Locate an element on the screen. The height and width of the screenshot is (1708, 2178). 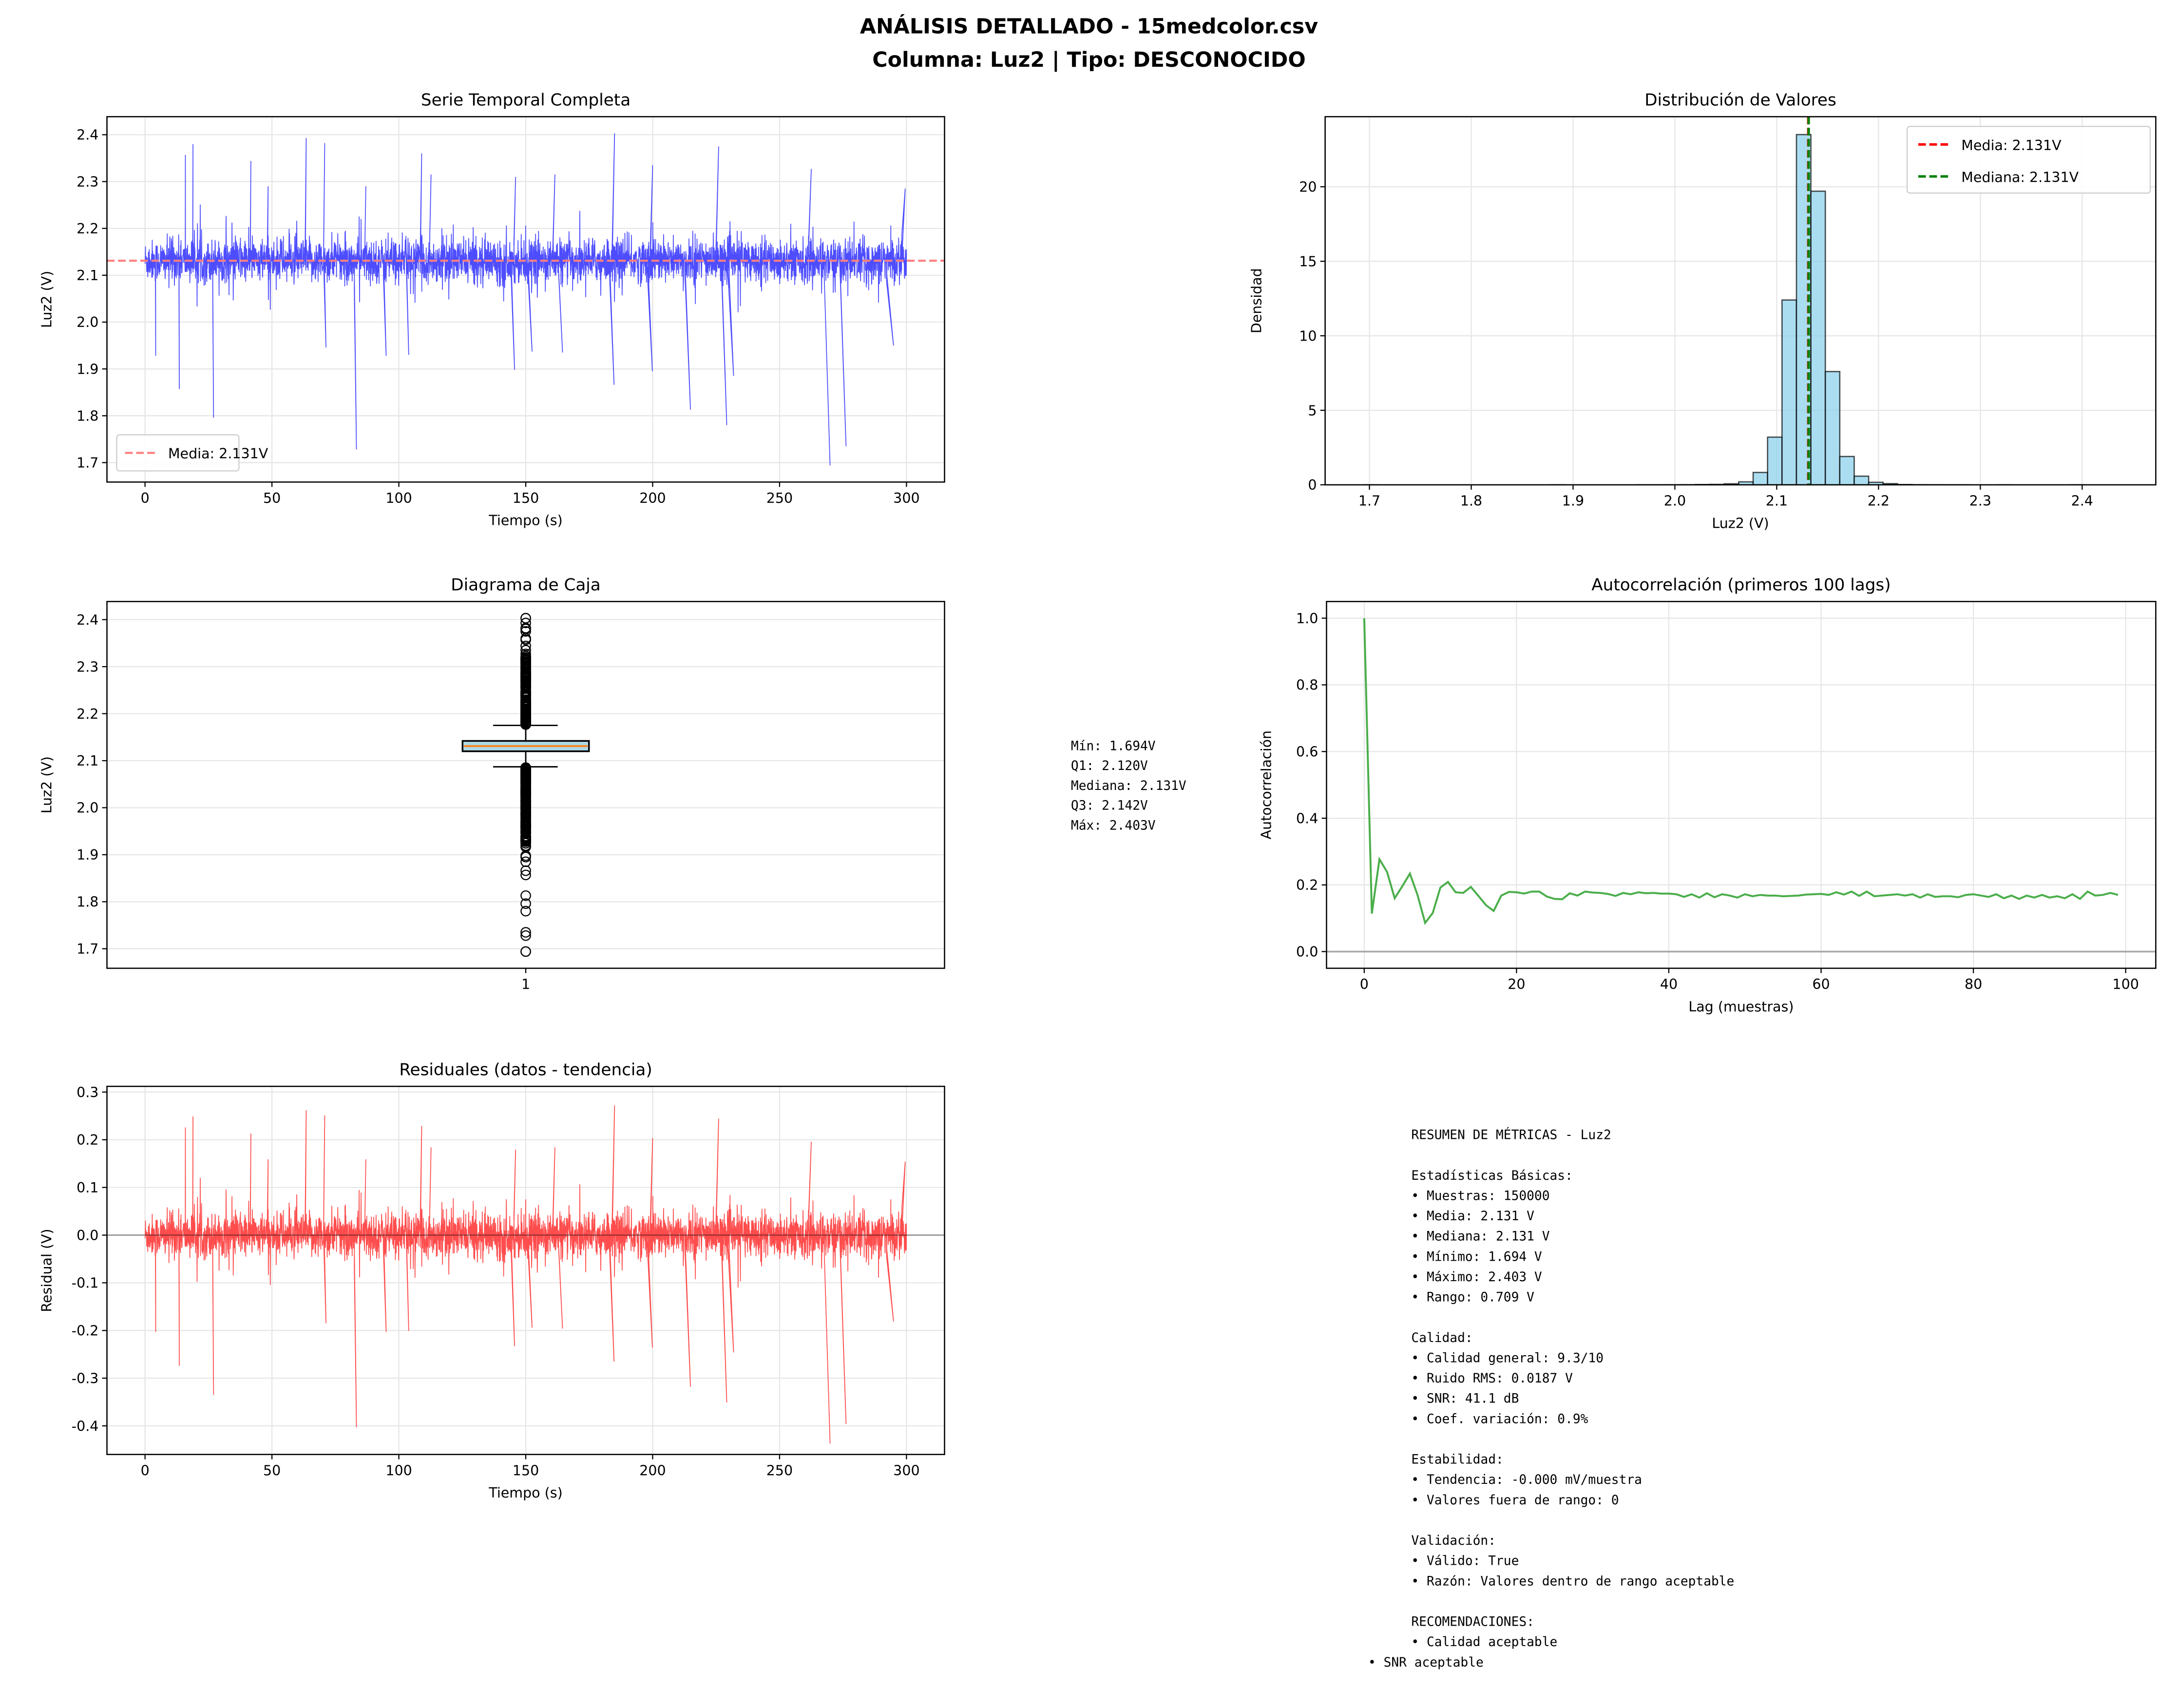
y-tick-label: -0.1 is located at coordinates (85, 1283).